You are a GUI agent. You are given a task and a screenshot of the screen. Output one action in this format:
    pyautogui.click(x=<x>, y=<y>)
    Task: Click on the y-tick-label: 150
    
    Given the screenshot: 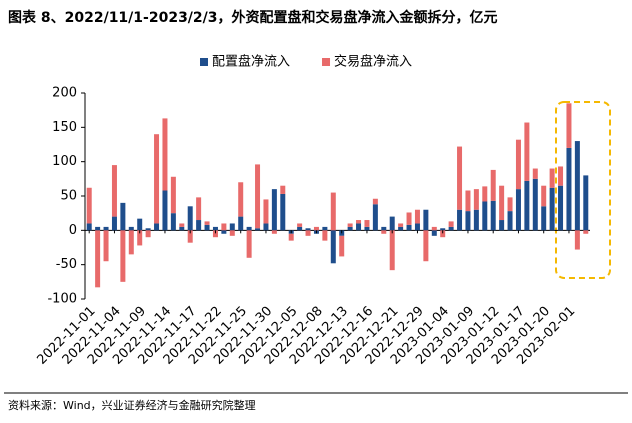 What is the action you would take?
    pyautogui.click(x=64, y=127)
    